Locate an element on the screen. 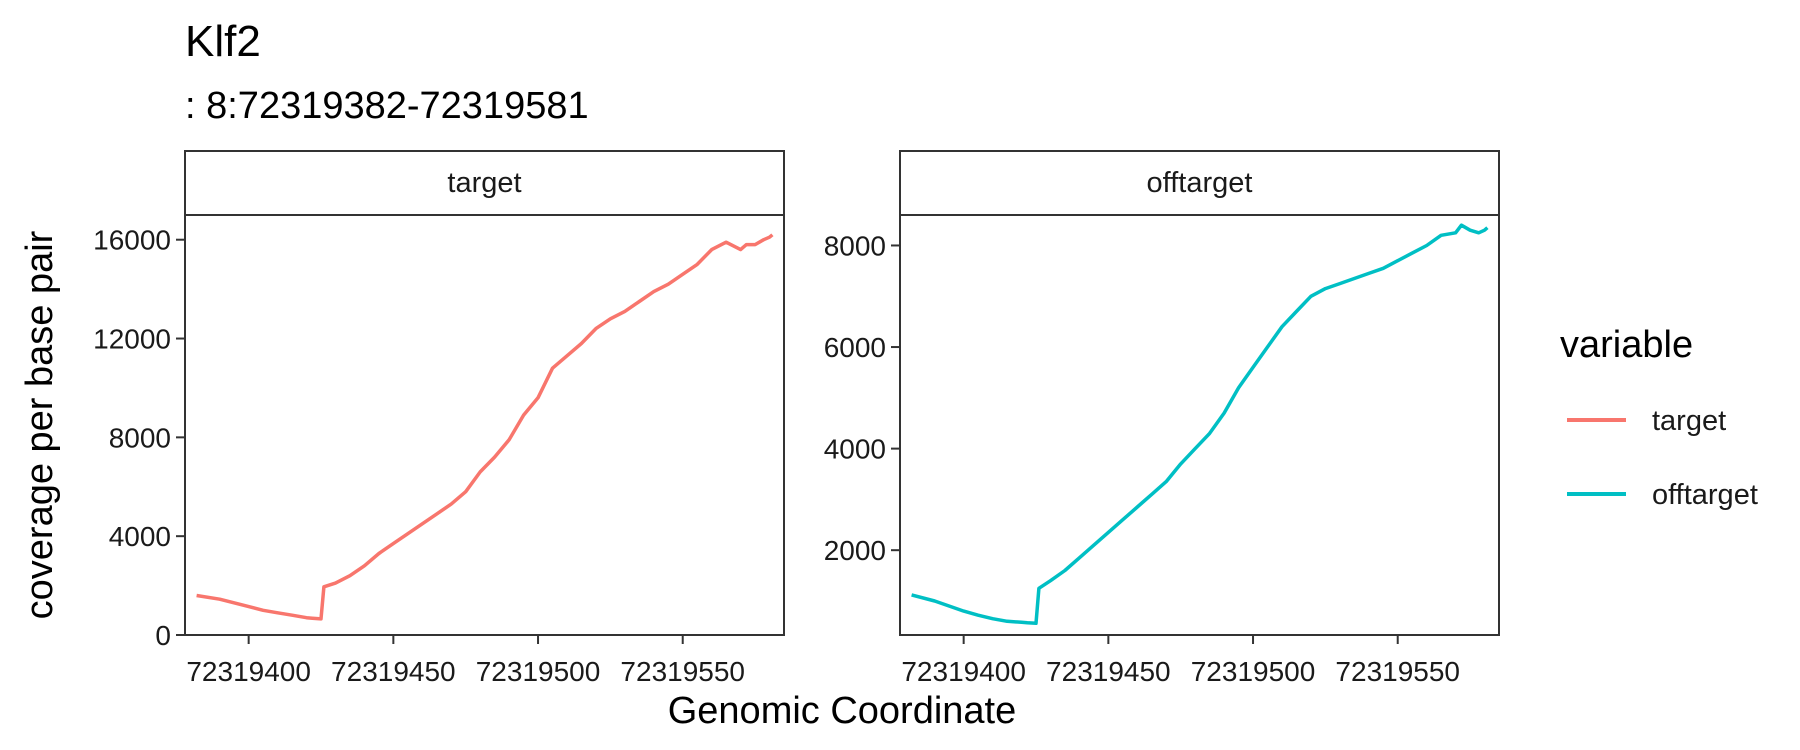 This screenshot has height=750, width=1800. y-axis-title: coverage per base pair is located at coordinates (40, 424).